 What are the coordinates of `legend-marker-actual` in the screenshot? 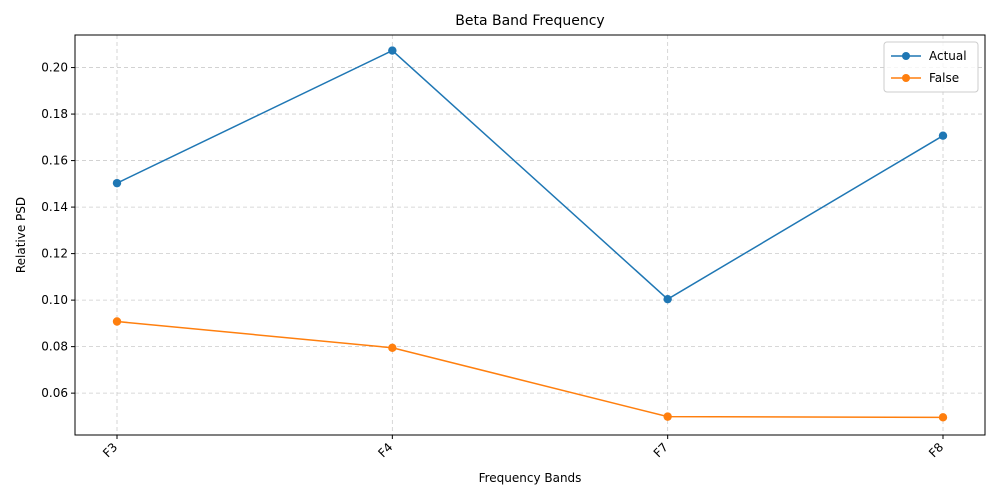 It's located at (906, 56).